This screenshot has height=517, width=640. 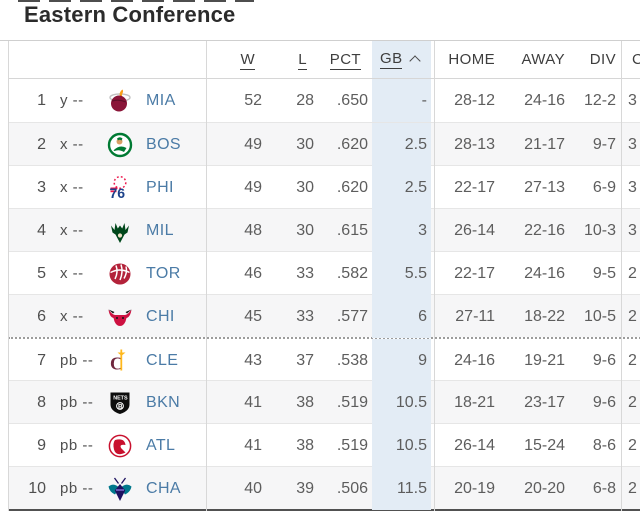 What do you see at coordinates (599, 100) in the screenshot?
I see `division-record-cell: 12-2` at bounding box center [599, 100].